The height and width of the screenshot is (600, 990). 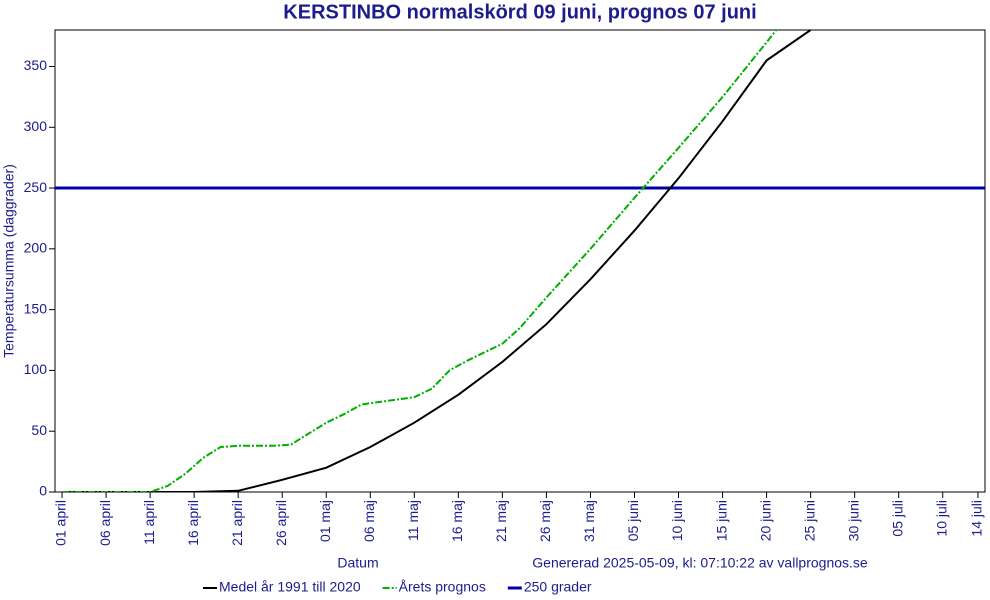 I want to click on y-tick-label: 100, so click(x=36, y=369).